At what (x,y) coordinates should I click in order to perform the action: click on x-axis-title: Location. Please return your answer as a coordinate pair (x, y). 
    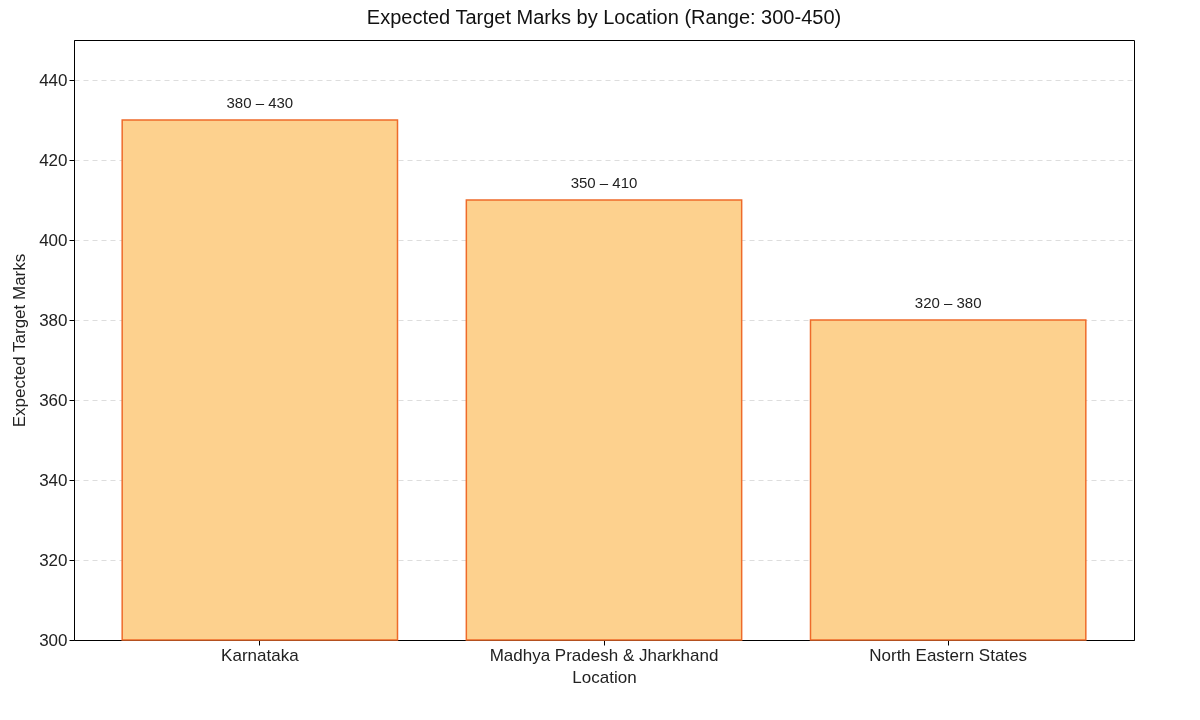
    Looking at the image, I should click on (604, 677).